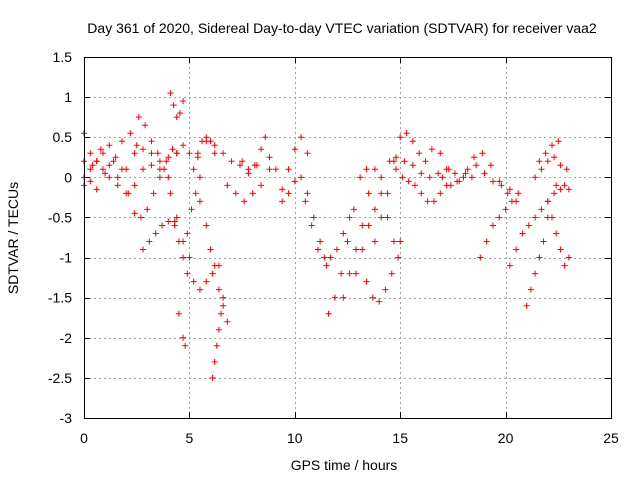 The image size is (640, 480). What do you see at coordinates (611, 438) in the screenshot?
I see `x-tick-label: 25` at bounding box center [611, 438].